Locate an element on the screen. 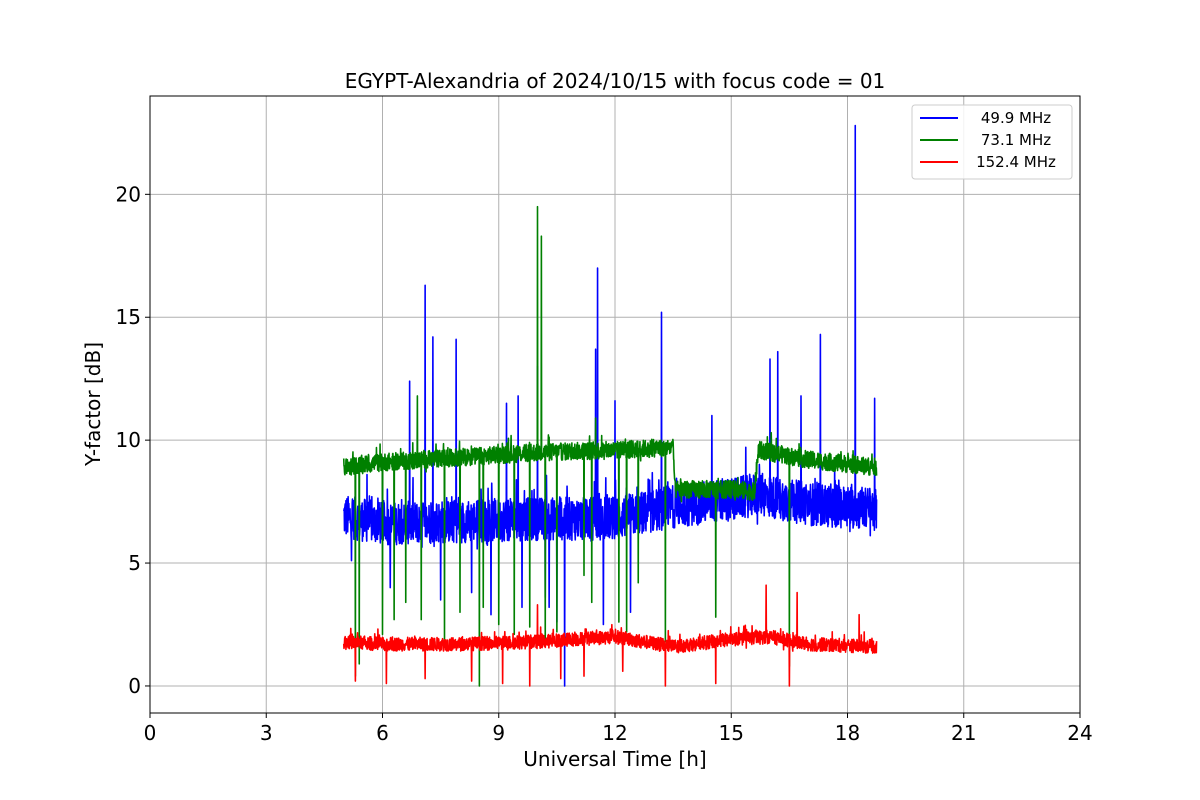  y-tick-label: 5 is located at coordinates (134, 563).